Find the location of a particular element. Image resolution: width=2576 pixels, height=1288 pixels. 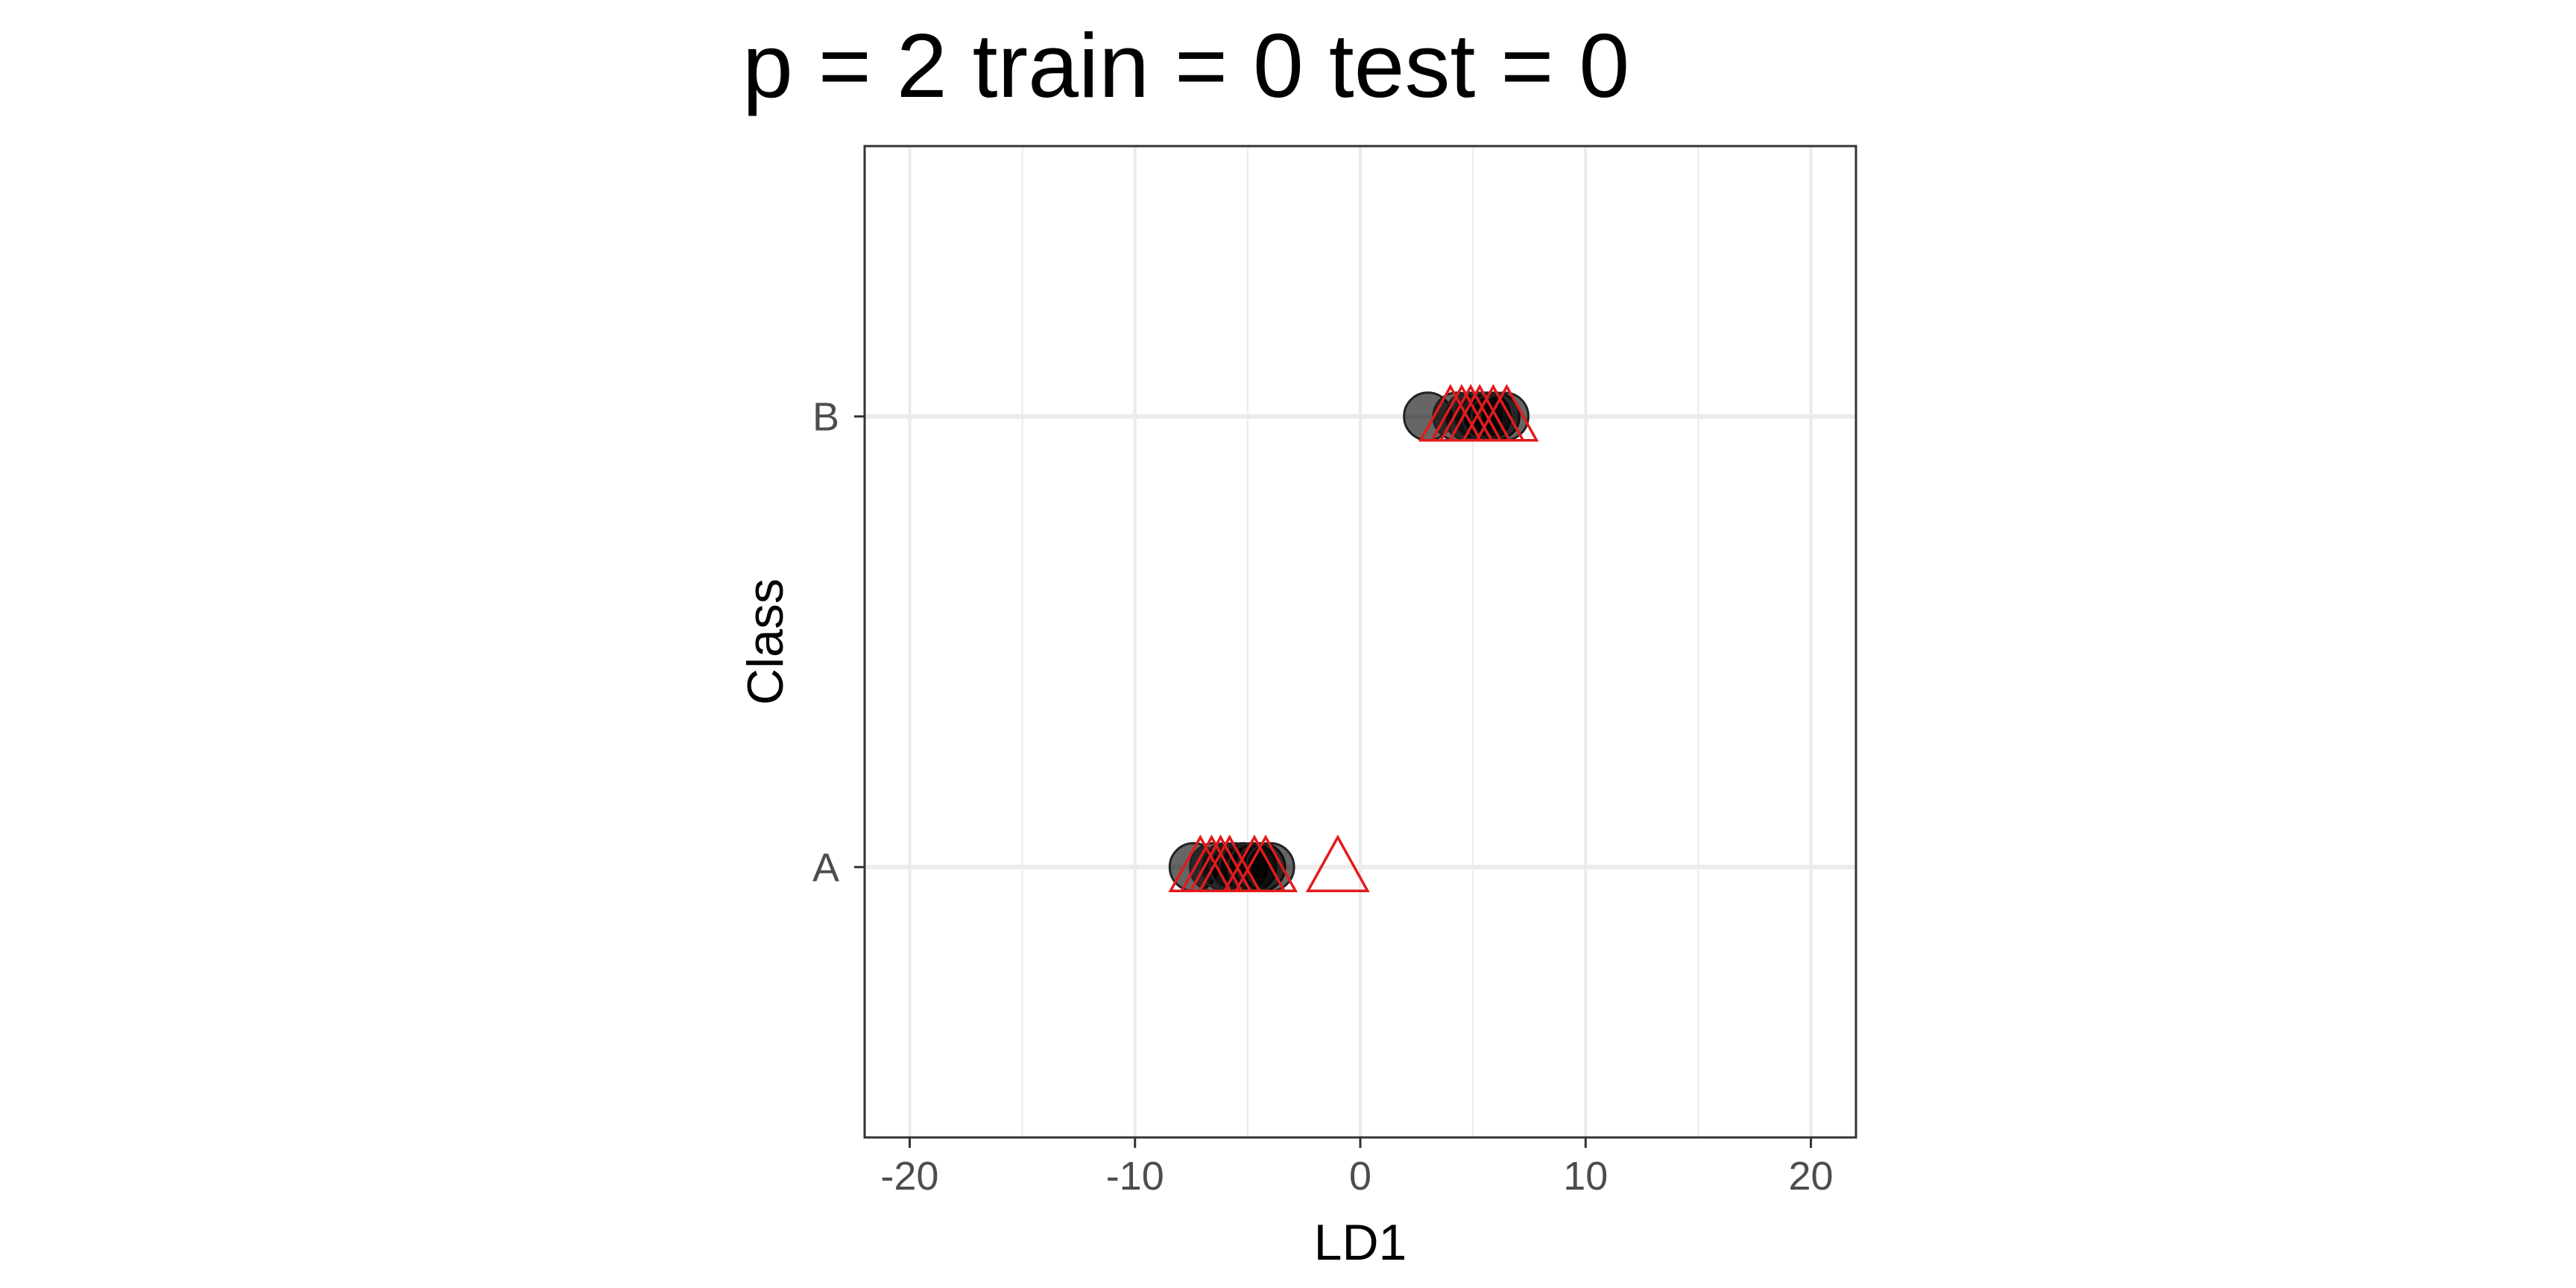

y-axis: AB is located at coordinates (839, 642).